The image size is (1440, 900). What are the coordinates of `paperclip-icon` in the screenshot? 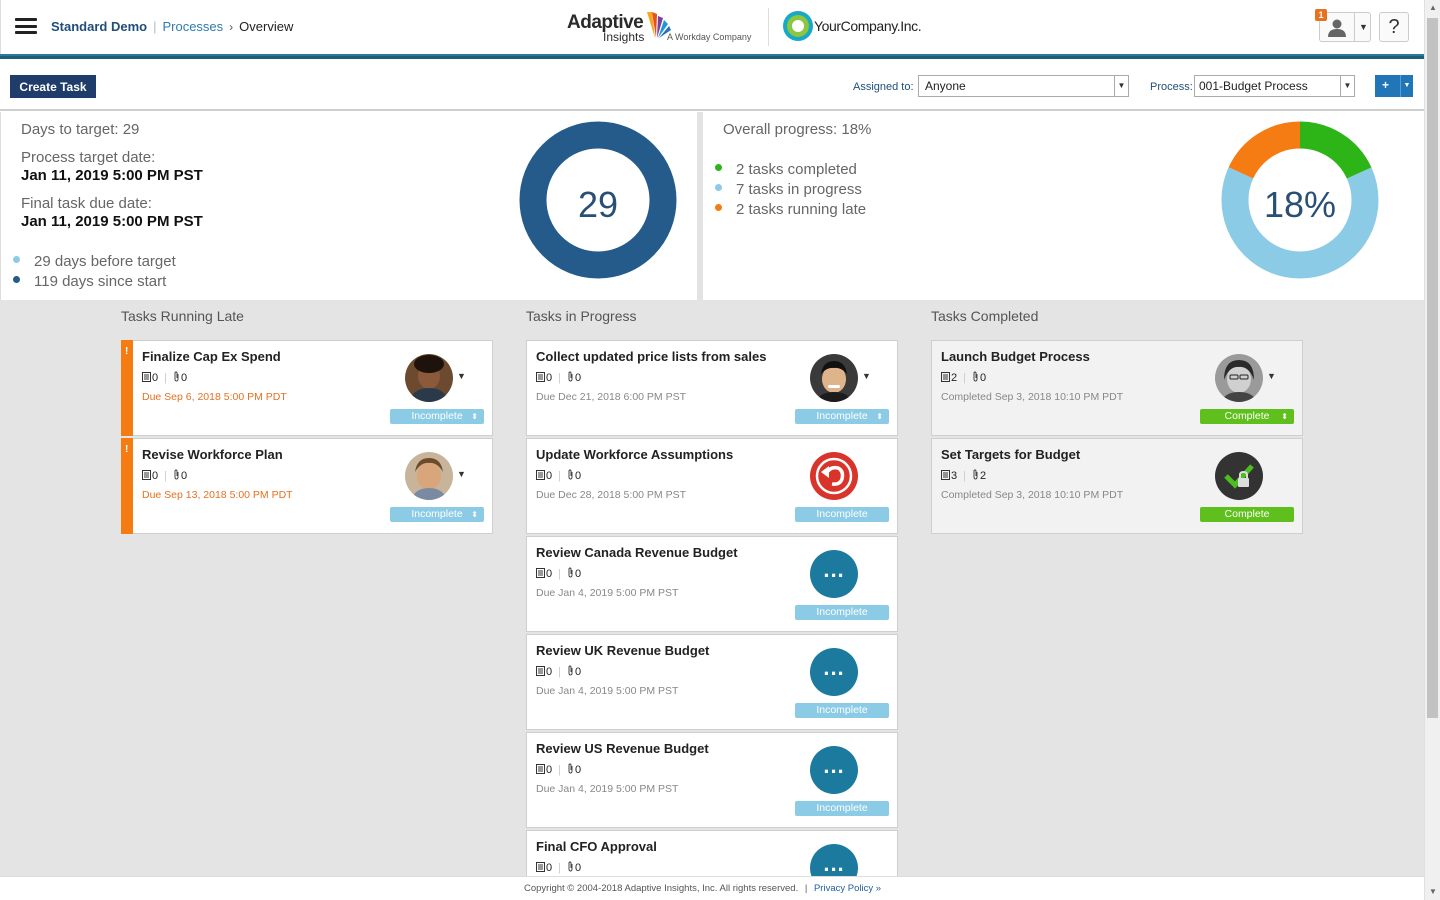 It's located at (176, 378).